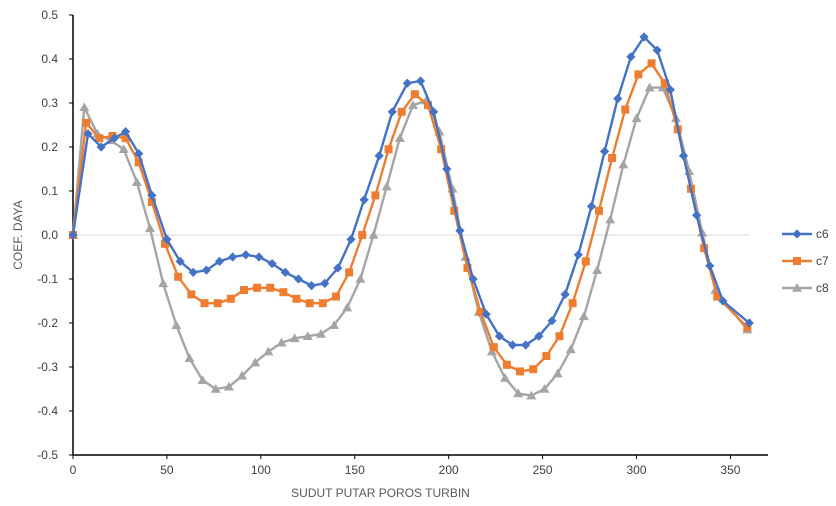  I want to click on x-axis-title: SUDUT PUTAR POROS TURBIN, so click(380, 493).